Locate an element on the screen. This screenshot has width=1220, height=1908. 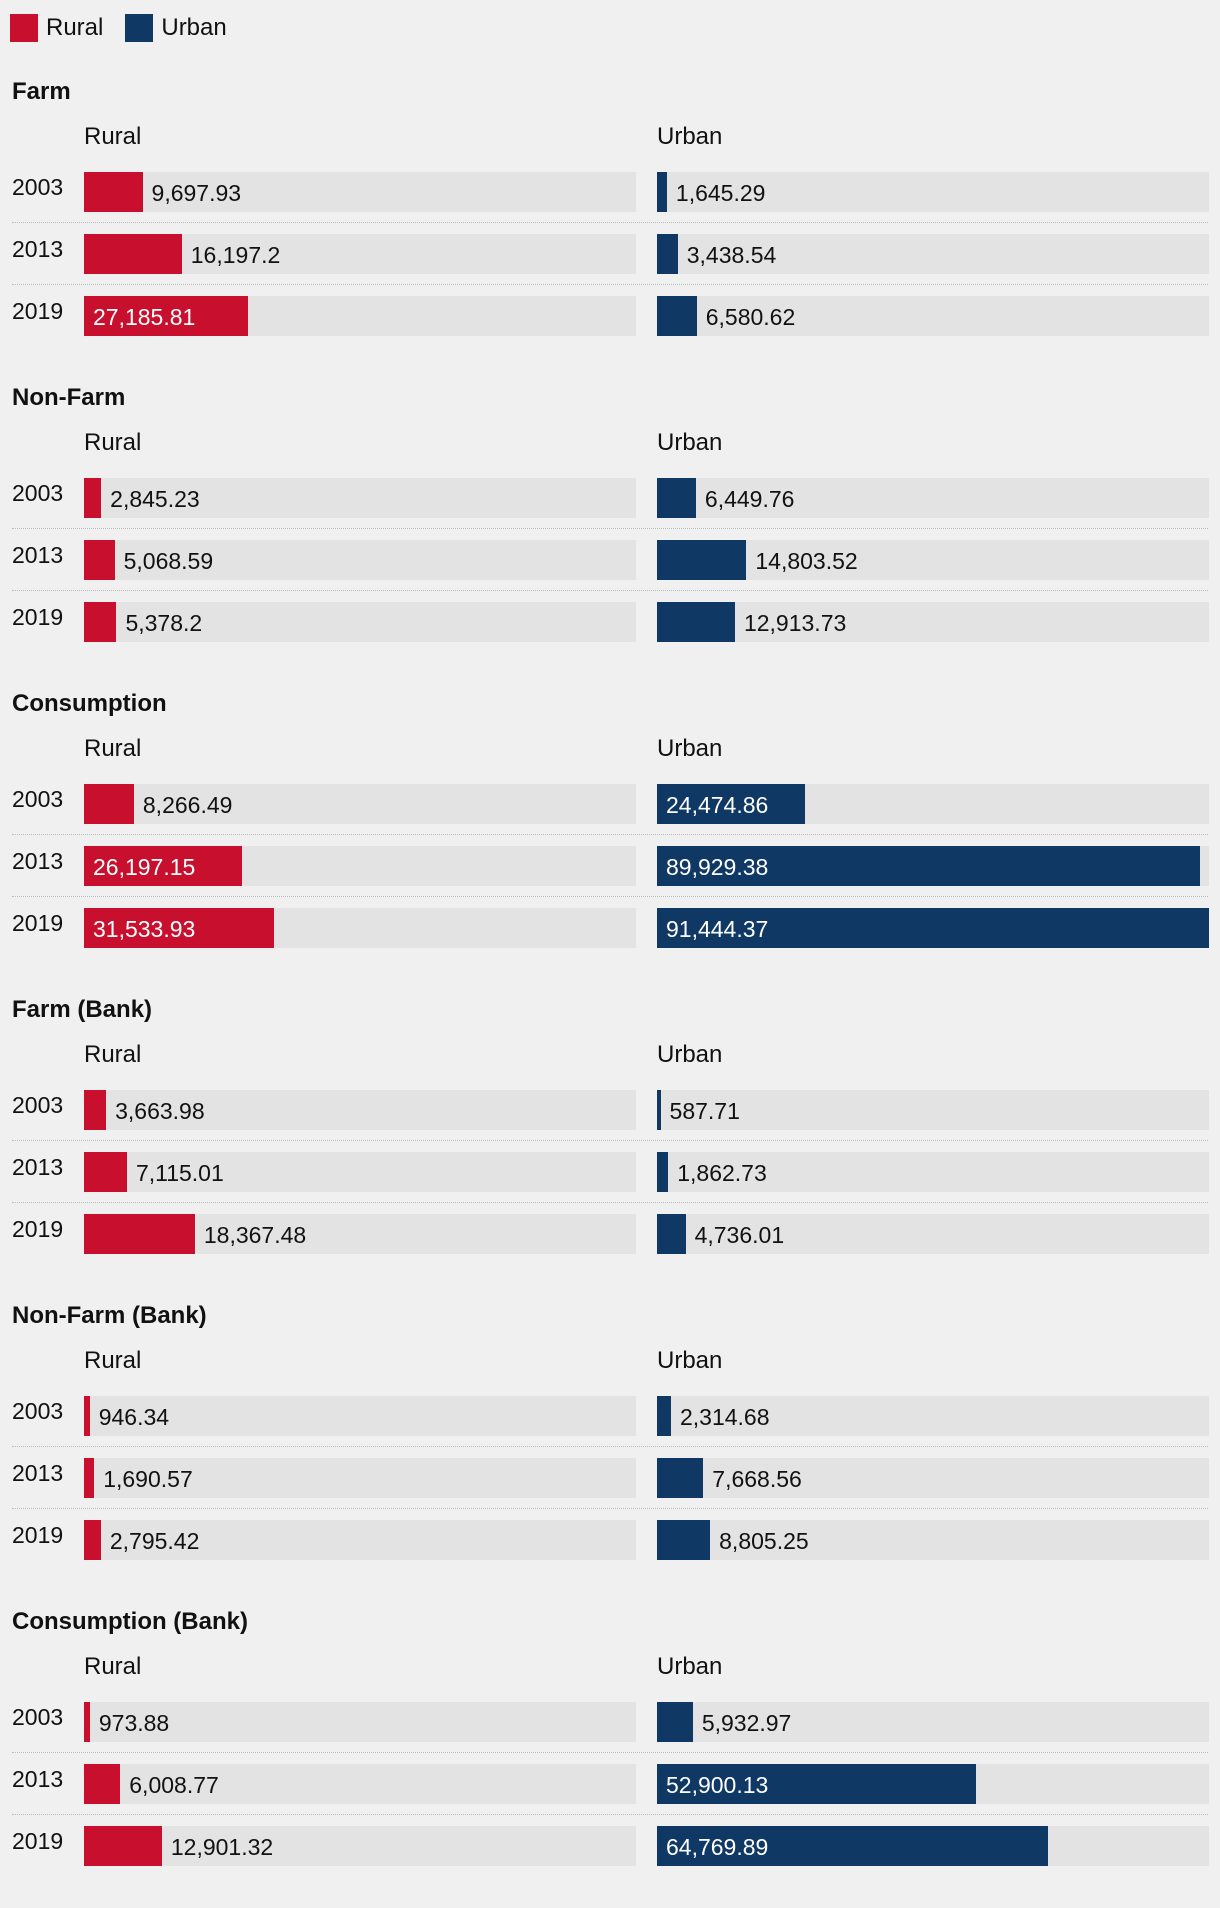
value-label-urban: 587.71 is located at coordinates (704, 1111).